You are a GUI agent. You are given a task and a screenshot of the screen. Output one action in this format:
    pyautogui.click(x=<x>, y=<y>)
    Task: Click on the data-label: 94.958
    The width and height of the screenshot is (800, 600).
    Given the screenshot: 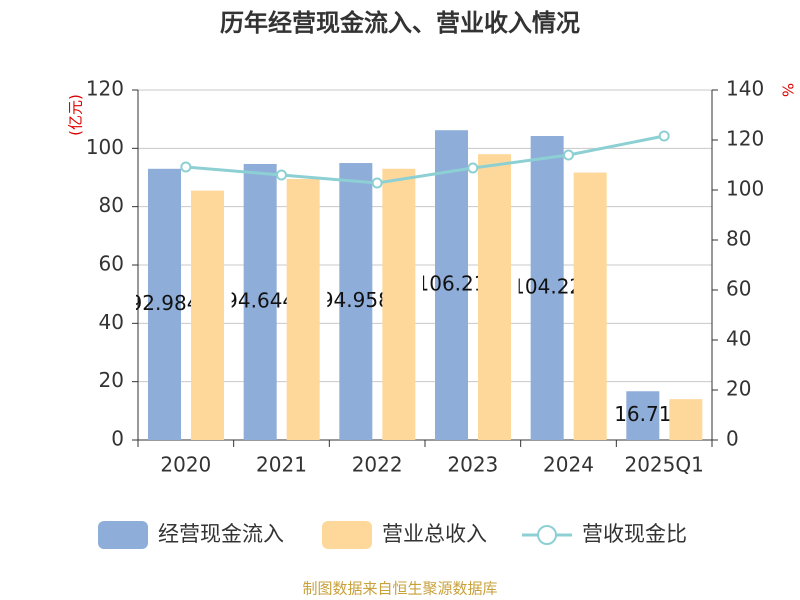 What is the action you would take?
    pyautogui.click(x=356, y=300)
    